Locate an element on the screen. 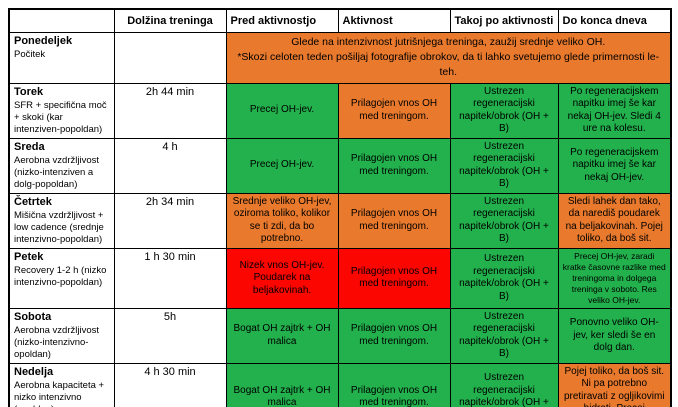 The height and width of the screenshot is (407, 678). day-name: Nedelja is located at coordinates (34, 371).